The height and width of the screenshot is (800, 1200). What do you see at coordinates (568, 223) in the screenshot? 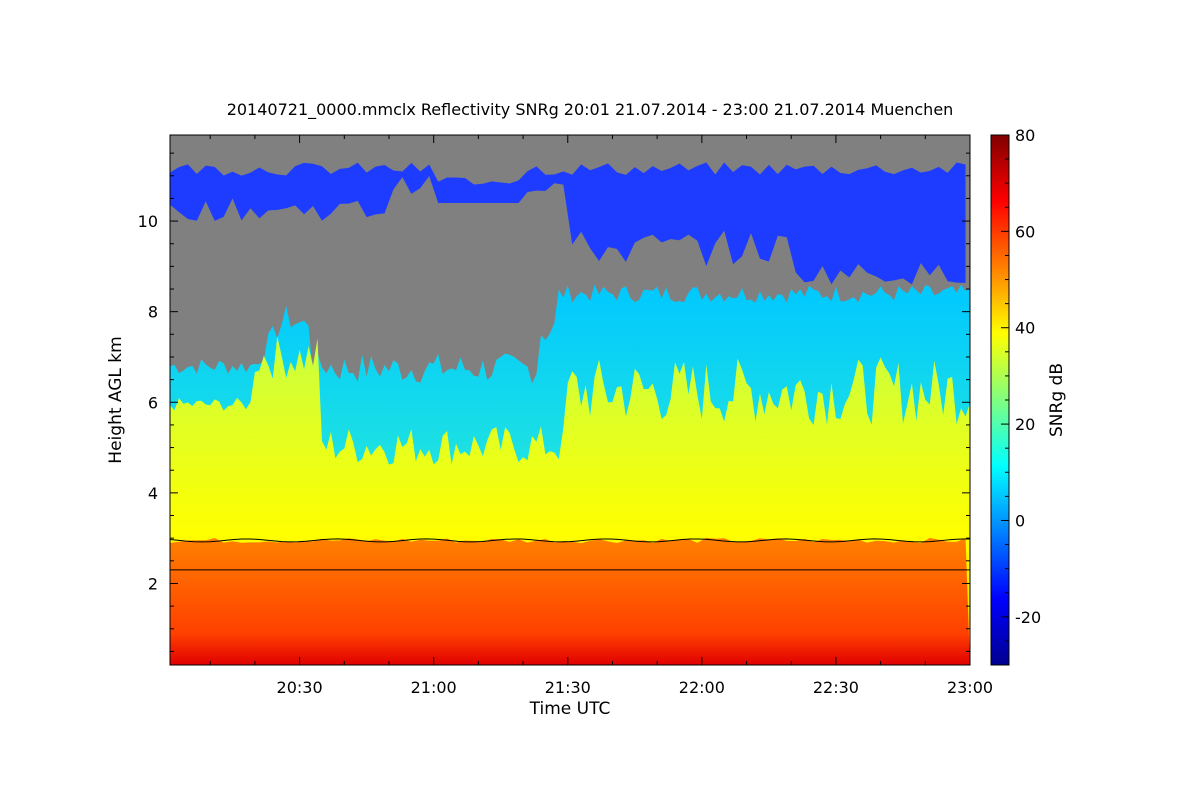
I see `cirrus-layer` at bounding box center [568, 223].